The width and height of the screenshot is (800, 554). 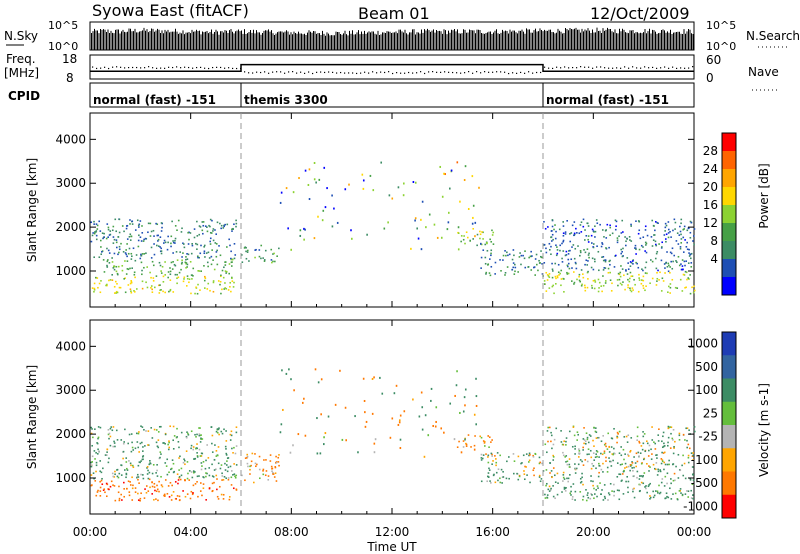 What do you see at coordinates (710, 205) in the screenshot?
I see `power-colorbar-tick: 16` at bounding box center [710, 205].